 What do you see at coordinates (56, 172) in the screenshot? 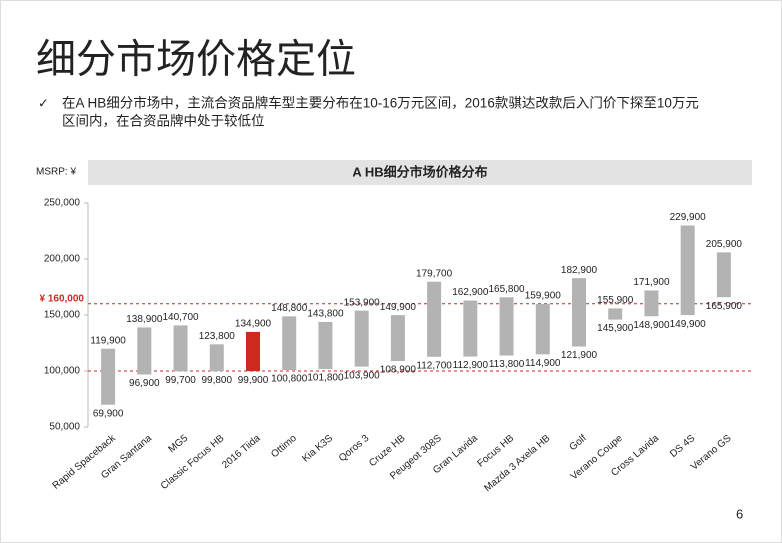
I see `y-axis-label: MSRP: ¥` at bounding box center [56, 172].